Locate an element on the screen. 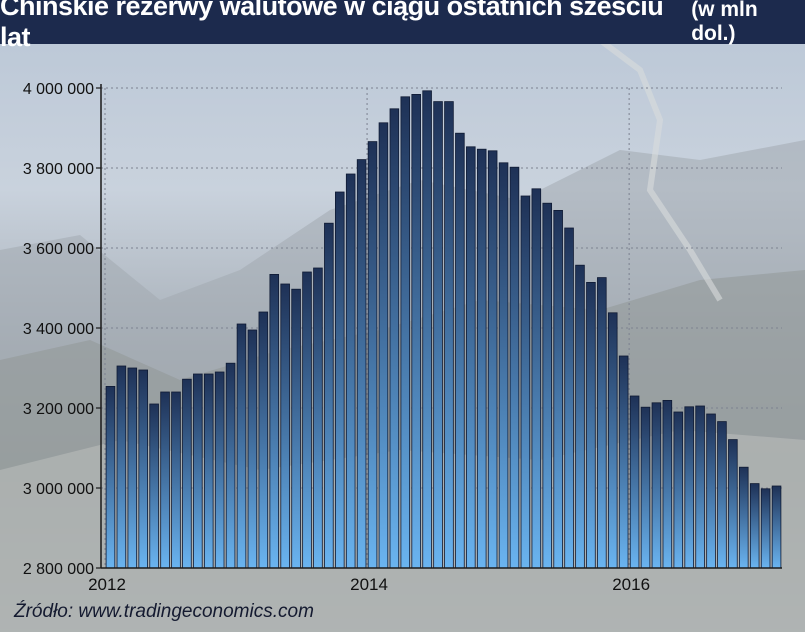 The image size is (805, 632). y-tick-label-0: 2 800 000 is located at coordinates (58, 569).